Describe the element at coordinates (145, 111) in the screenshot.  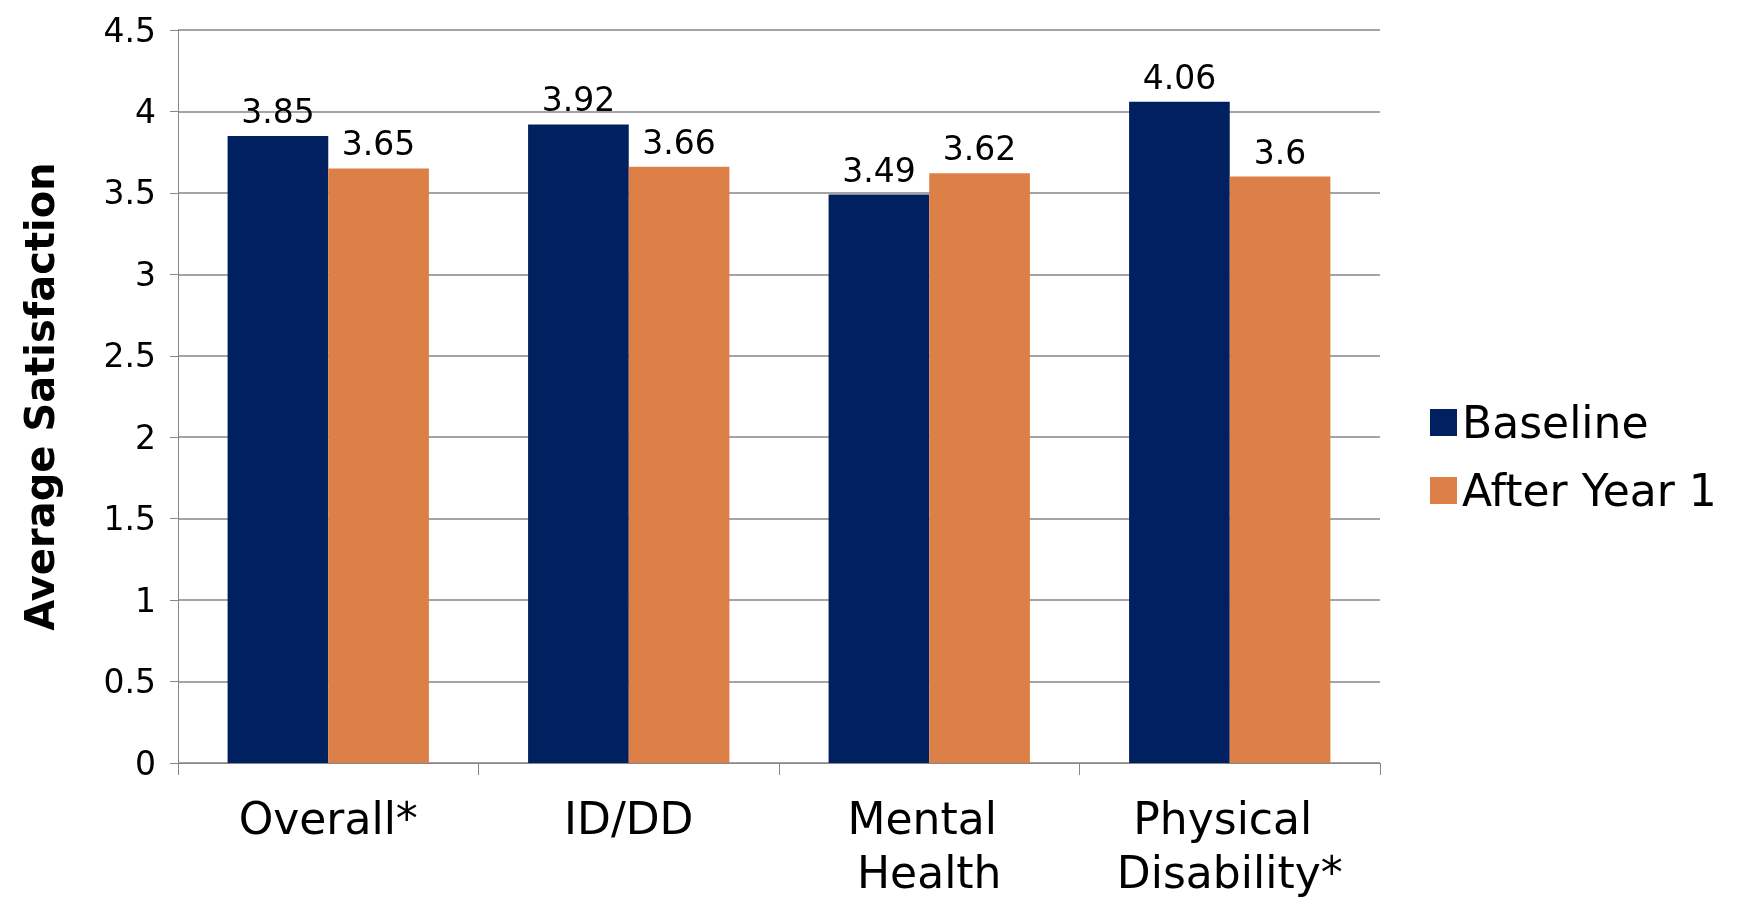
I see `y-tick-label: 4` at that location.